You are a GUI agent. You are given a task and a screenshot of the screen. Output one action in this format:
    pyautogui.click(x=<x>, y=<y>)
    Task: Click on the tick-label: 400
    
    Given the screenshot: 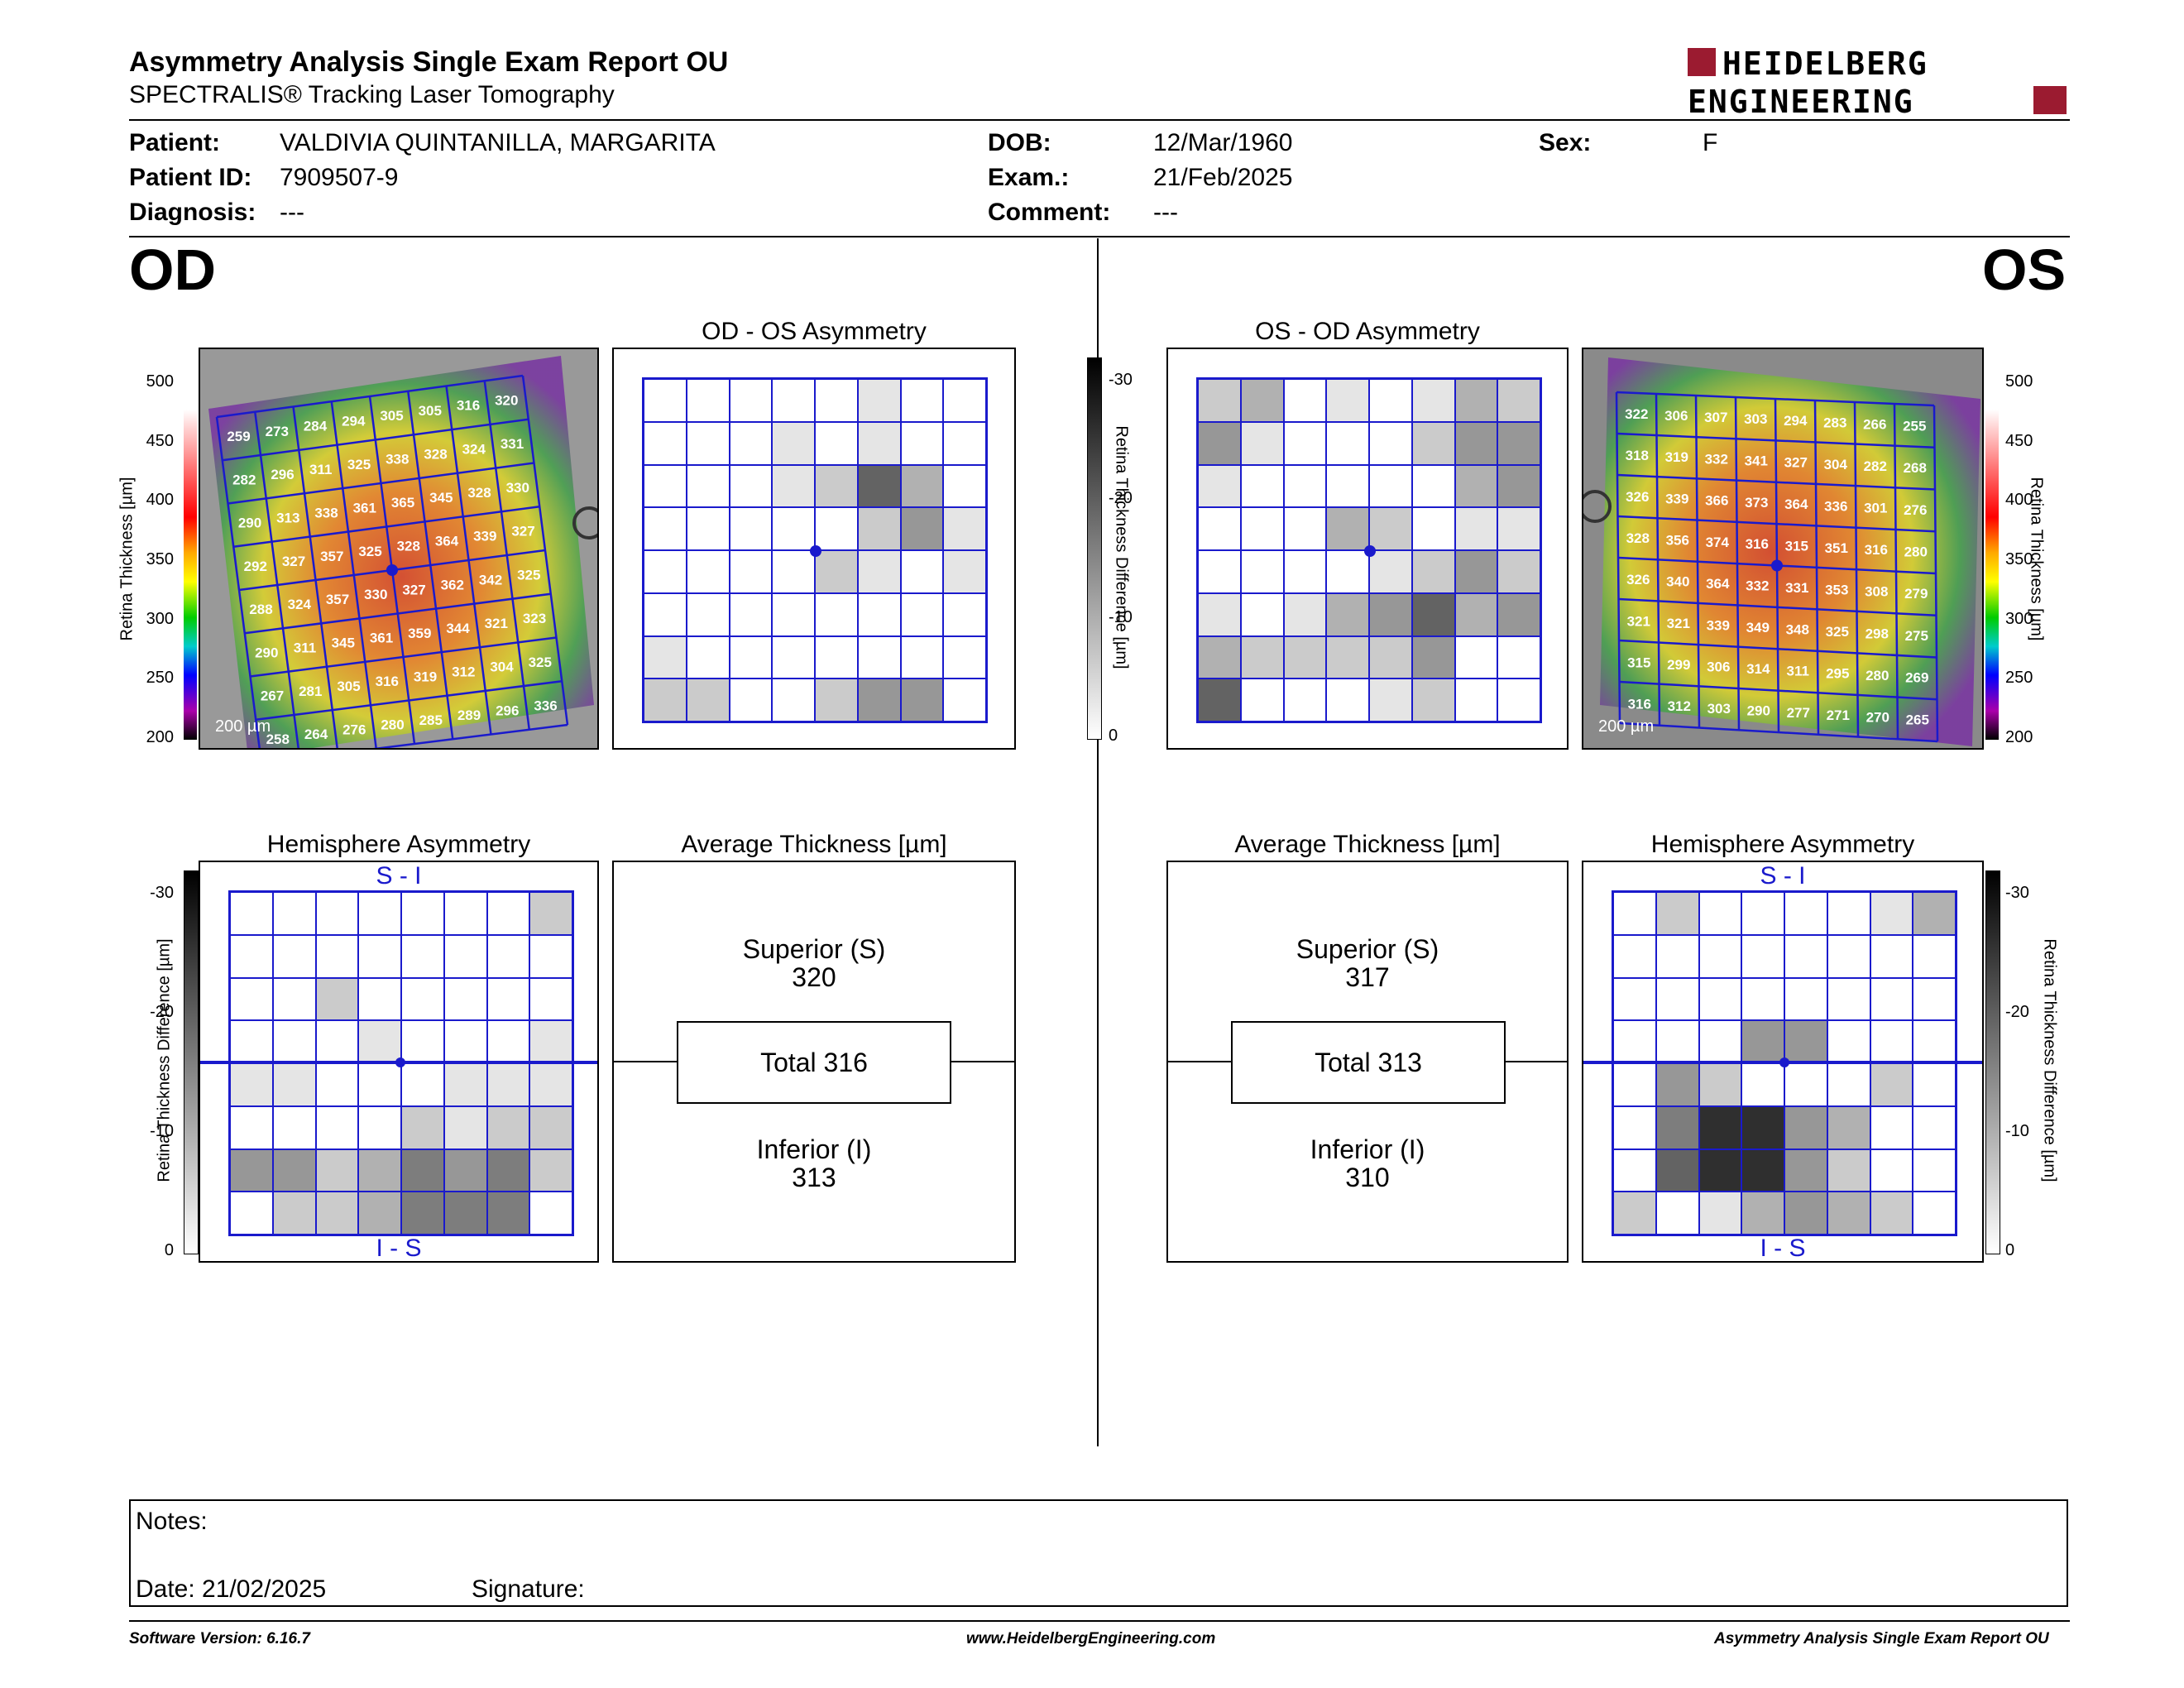 What is the action you would take?
    pyautogui.click(x=2019, y=500)
    